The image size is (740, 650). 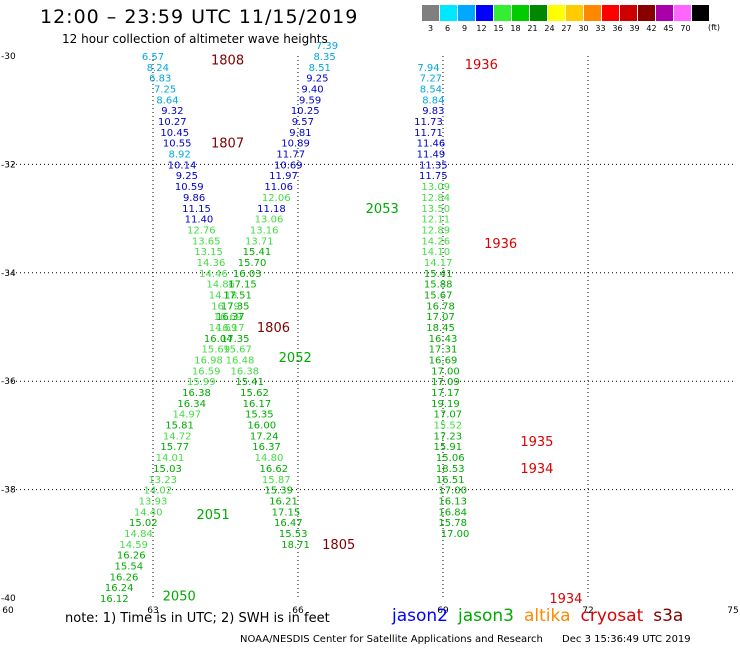 What do you see at coordinates (133, 545) in the screenshot?
I see `wave-height-label: 14.59` at bounding box center [133, 545].